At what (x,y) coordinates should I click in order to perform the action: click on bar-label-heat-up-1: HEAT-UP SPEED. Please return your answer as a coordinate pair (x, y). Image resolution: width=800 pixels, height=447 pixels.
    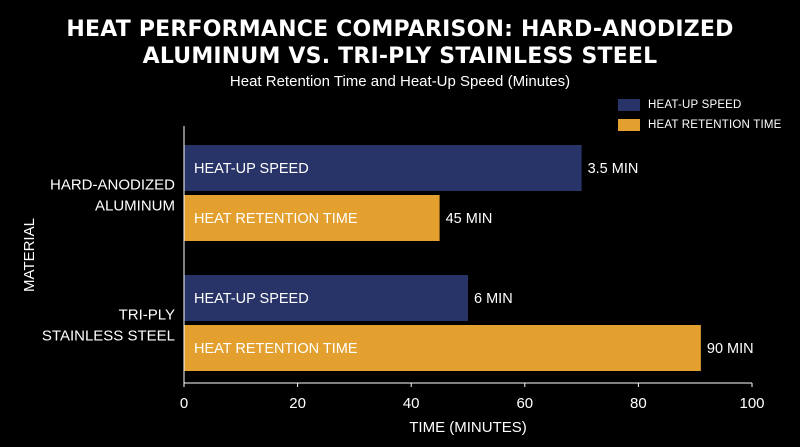
    Looking at the image, I should click on (251, 299).